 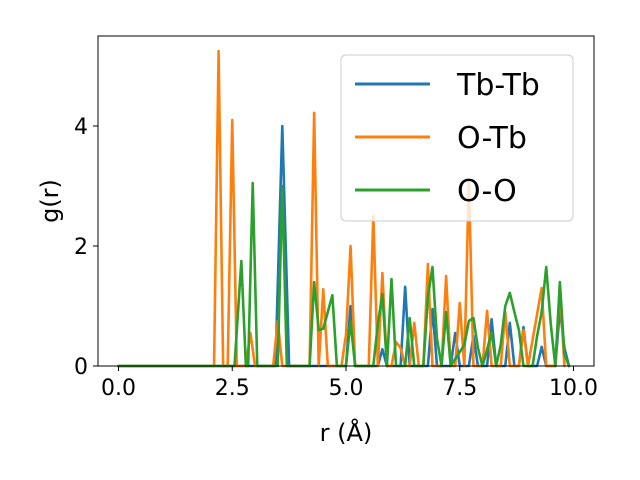 I want to click on legend-label-tb-tb: Tb-Tb, so click(x=498, y=85).